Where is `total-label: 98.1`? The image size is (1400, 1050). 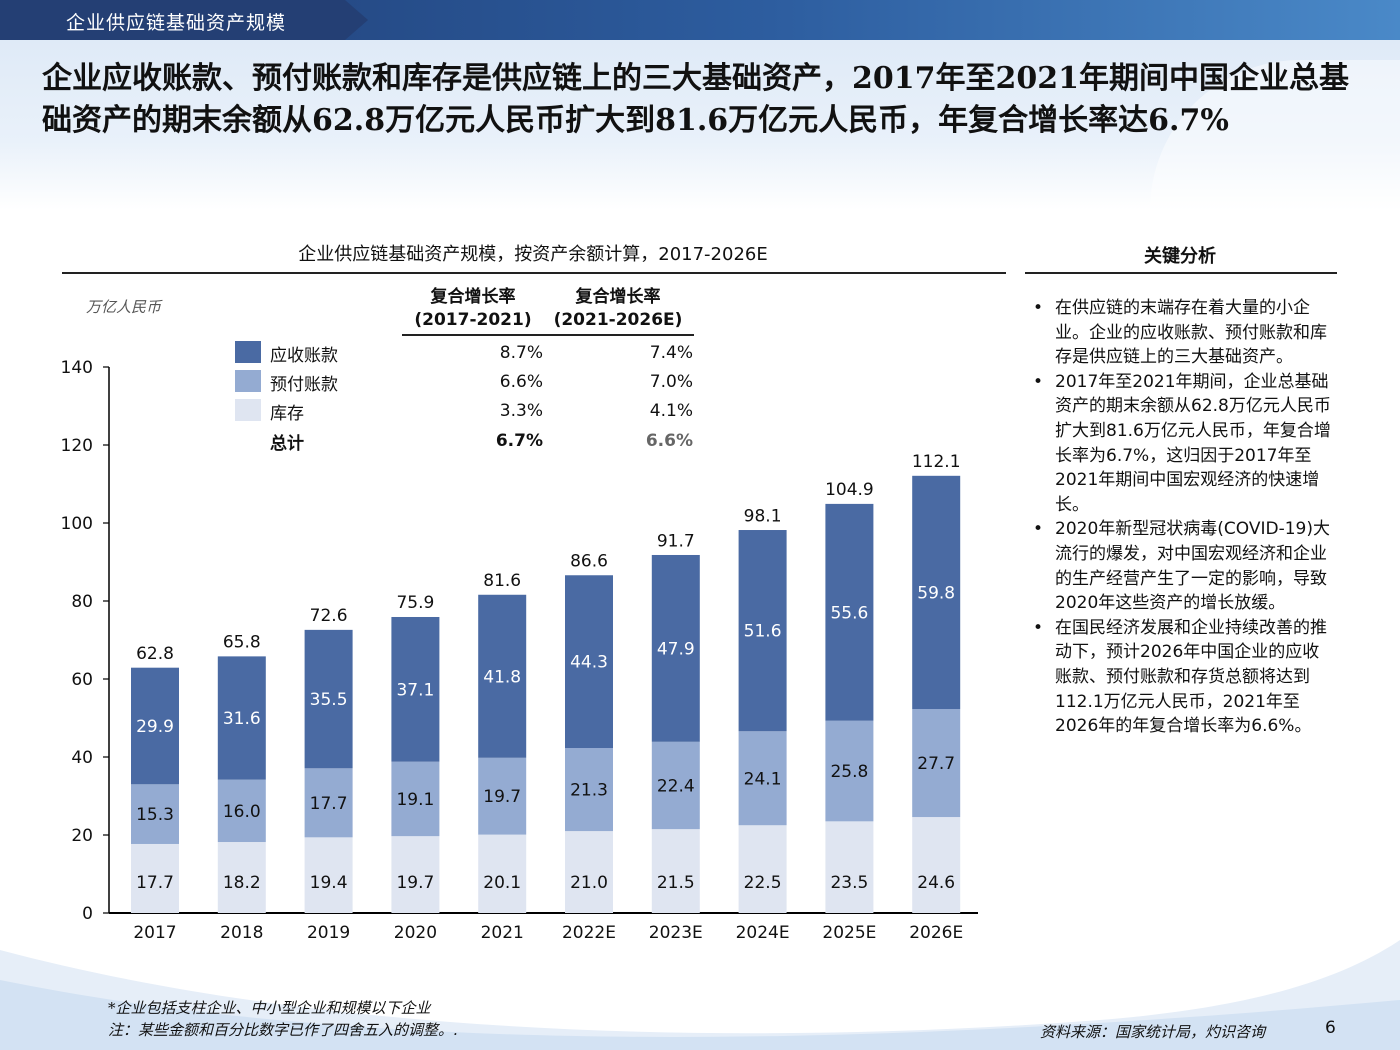 total-label: 98.1 is located at coordinates (763, 516).